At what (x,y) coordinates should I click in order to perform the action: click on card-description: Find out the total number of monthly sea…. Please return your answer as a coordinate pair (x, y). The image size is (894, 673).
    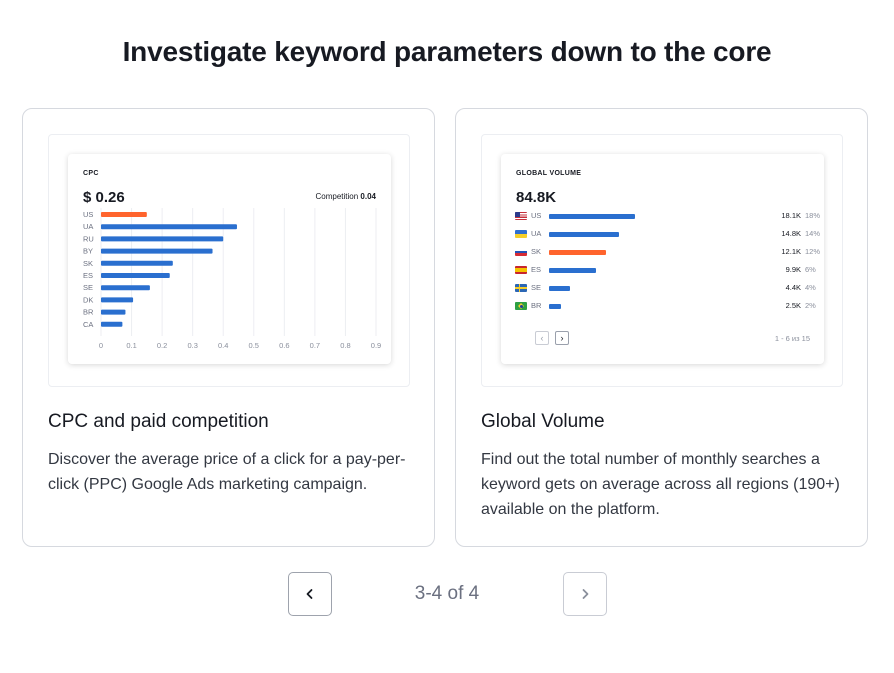
    Looking at the image, I should click on (660, 484).